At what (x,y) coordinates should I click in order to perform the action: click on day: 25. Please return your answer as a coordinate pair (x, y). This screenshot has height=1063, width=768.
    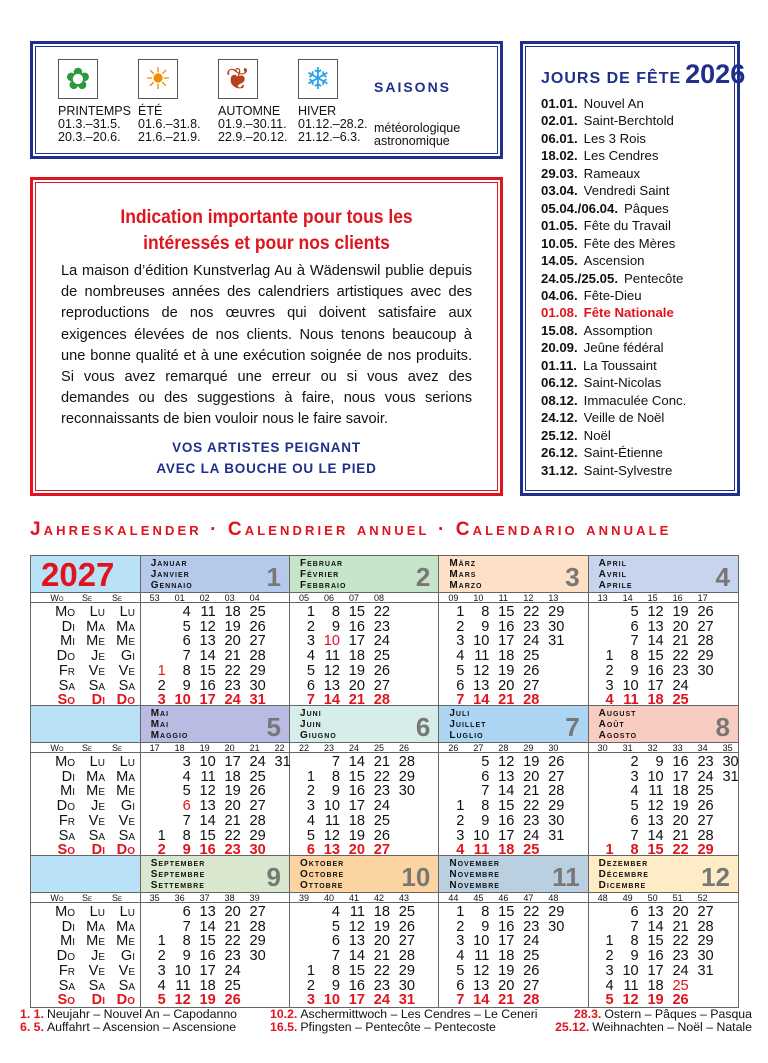
    Looking at the image, I should click on (680, 700).